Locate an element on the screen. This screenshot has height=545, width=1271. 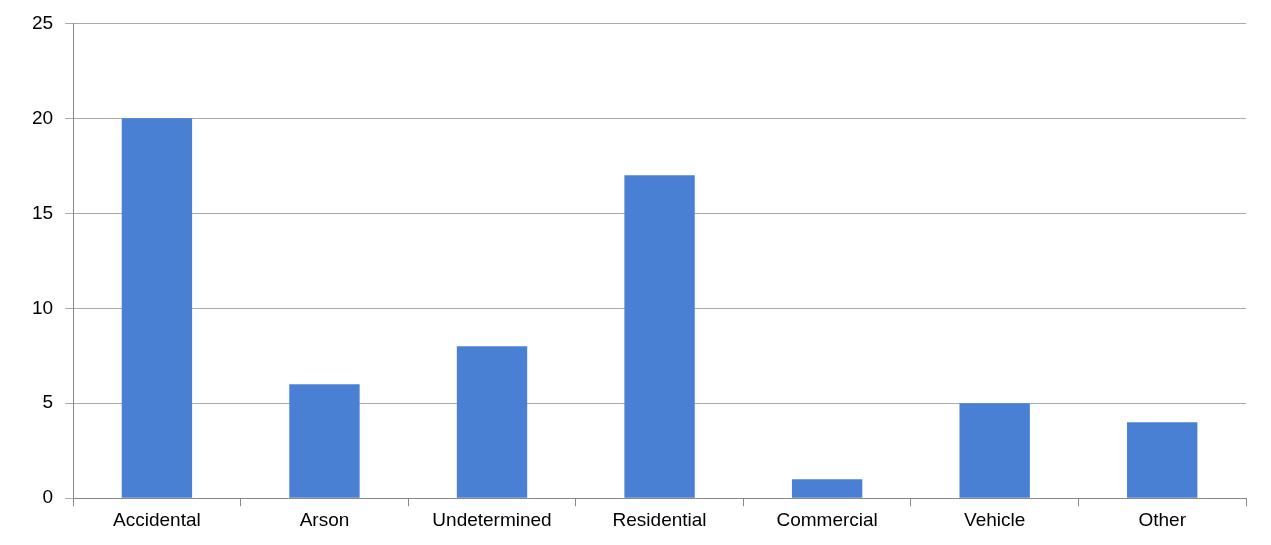
y-tick-label: 10 is located at coordinates (42, 307).